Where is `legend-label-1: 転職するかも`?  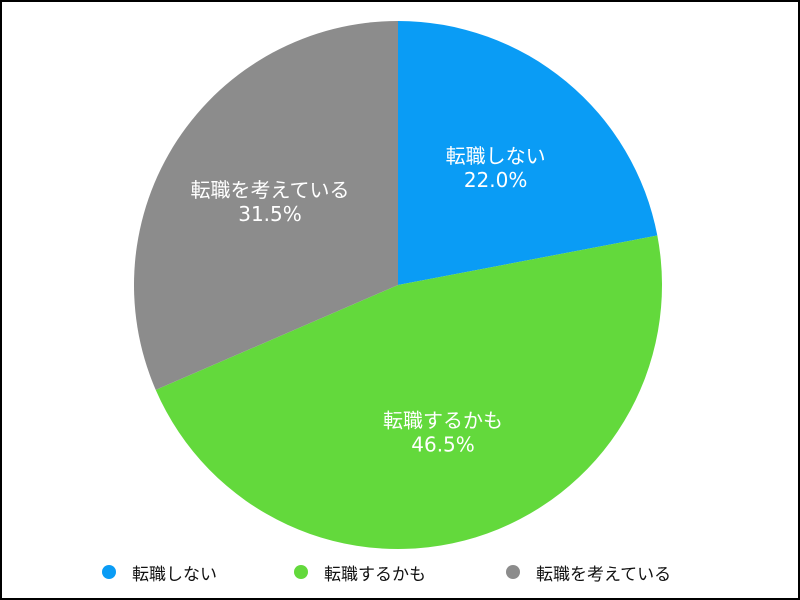 legend-label-1: 転職するかも is located at coordinates (375, 574).